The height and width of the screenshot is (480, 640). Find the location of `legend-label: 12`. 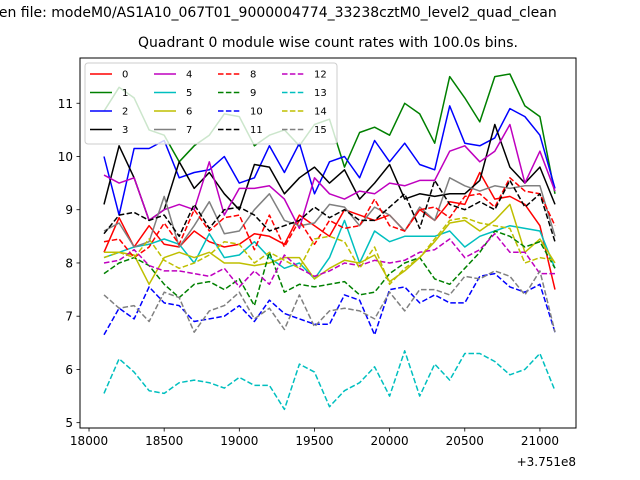

legend-label: 12 is located at coordinates (320, 75).